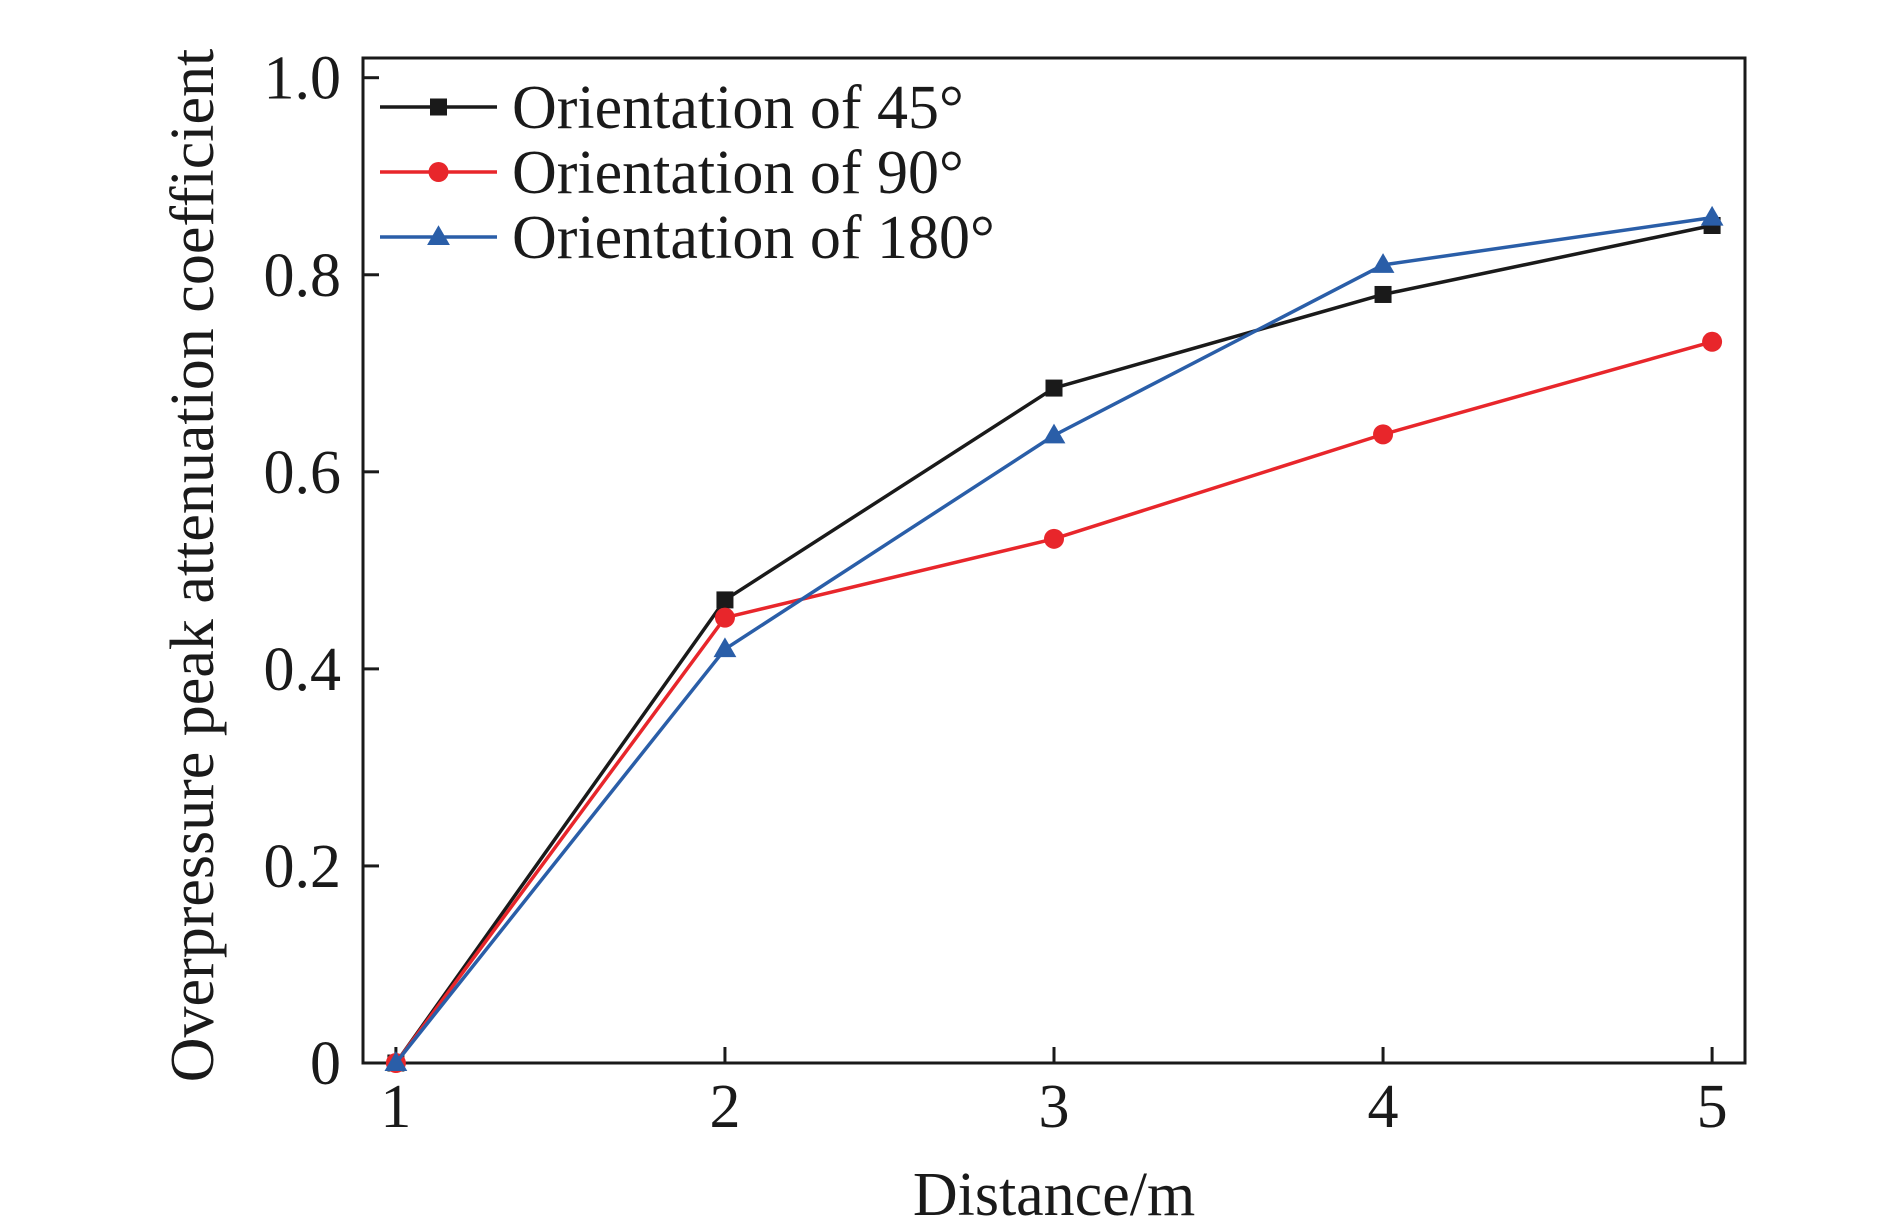 This screenshot has width=1889, height=1231. Describe the element at coordinates (325, 1064) in the screenshot. I see `y-tick-label: 0` at that location.